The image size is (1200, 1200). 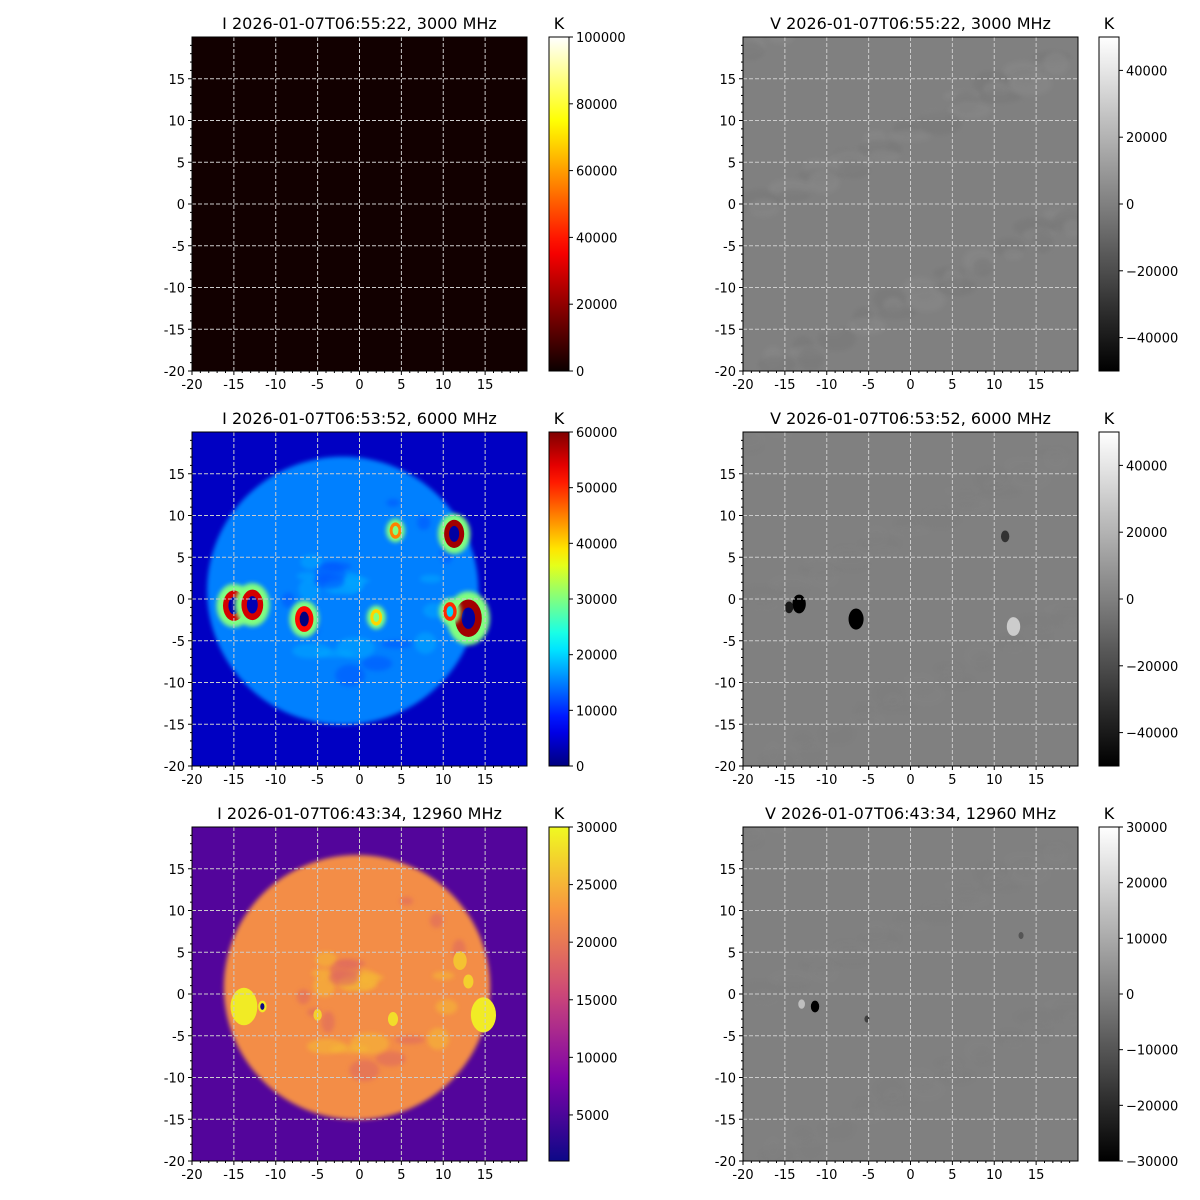 What do you see at coordinates (596, 600) in the screenshot?
I see `colorbar-tick-label: 30000` at bounding box center [596, 600].